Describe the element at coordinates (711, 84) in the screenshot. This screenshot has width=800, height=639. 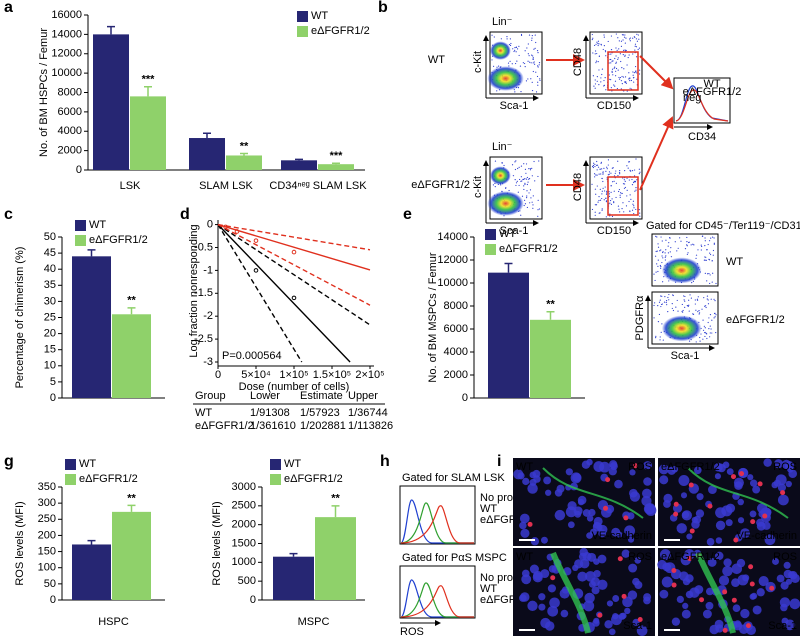
I see `legend-label: WT` at that location.